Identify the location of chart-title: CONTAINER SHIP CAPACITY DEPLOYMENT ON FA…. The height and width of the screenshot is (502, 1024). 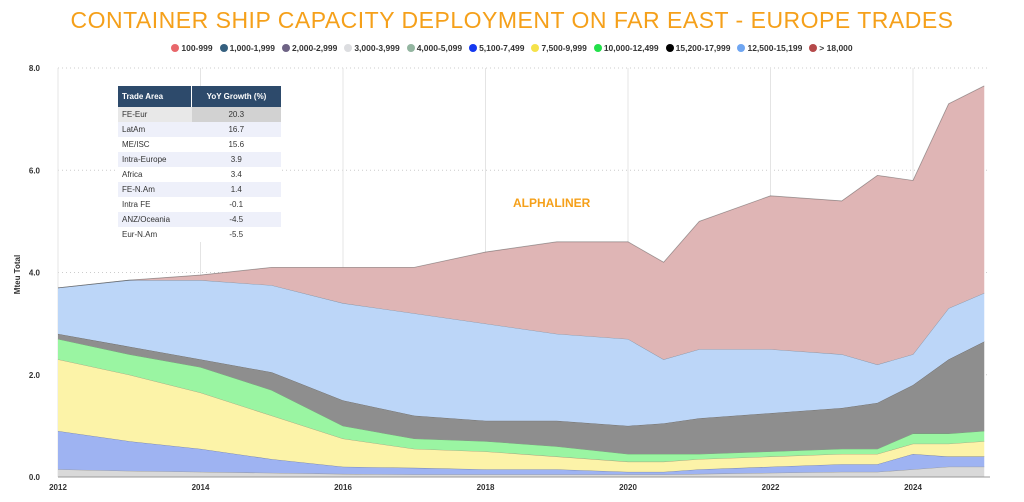
(512, 20).